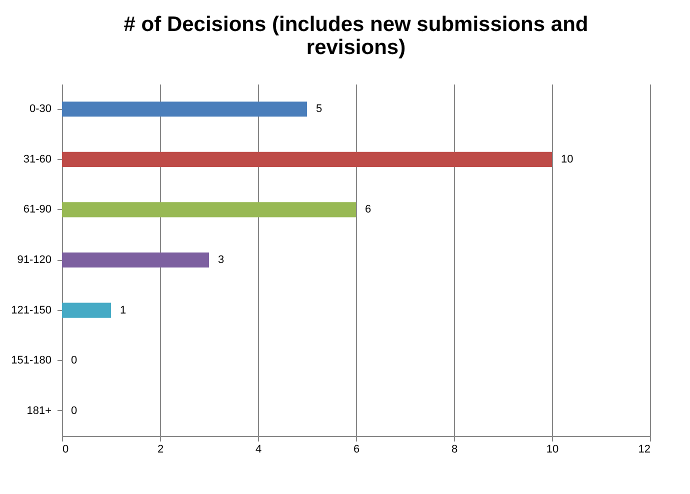 This screenshot has width=690, height=494. What do you see at coordinates (644, 450) in the screenshot?
I see `x-tick-label: 12` at bounding box center [644, 450].